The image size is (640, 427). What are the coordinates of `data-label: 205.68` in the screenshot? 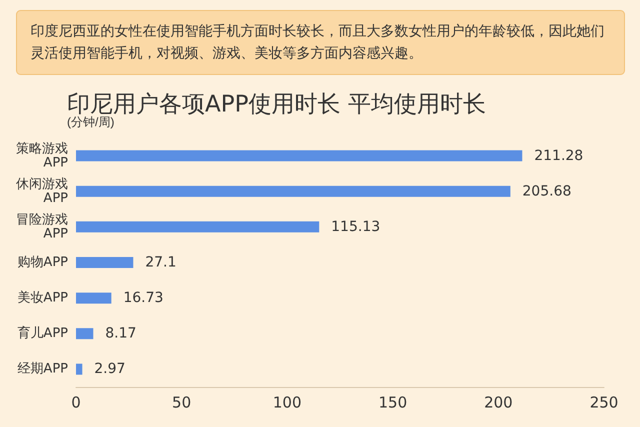 It's located at (547, 191).